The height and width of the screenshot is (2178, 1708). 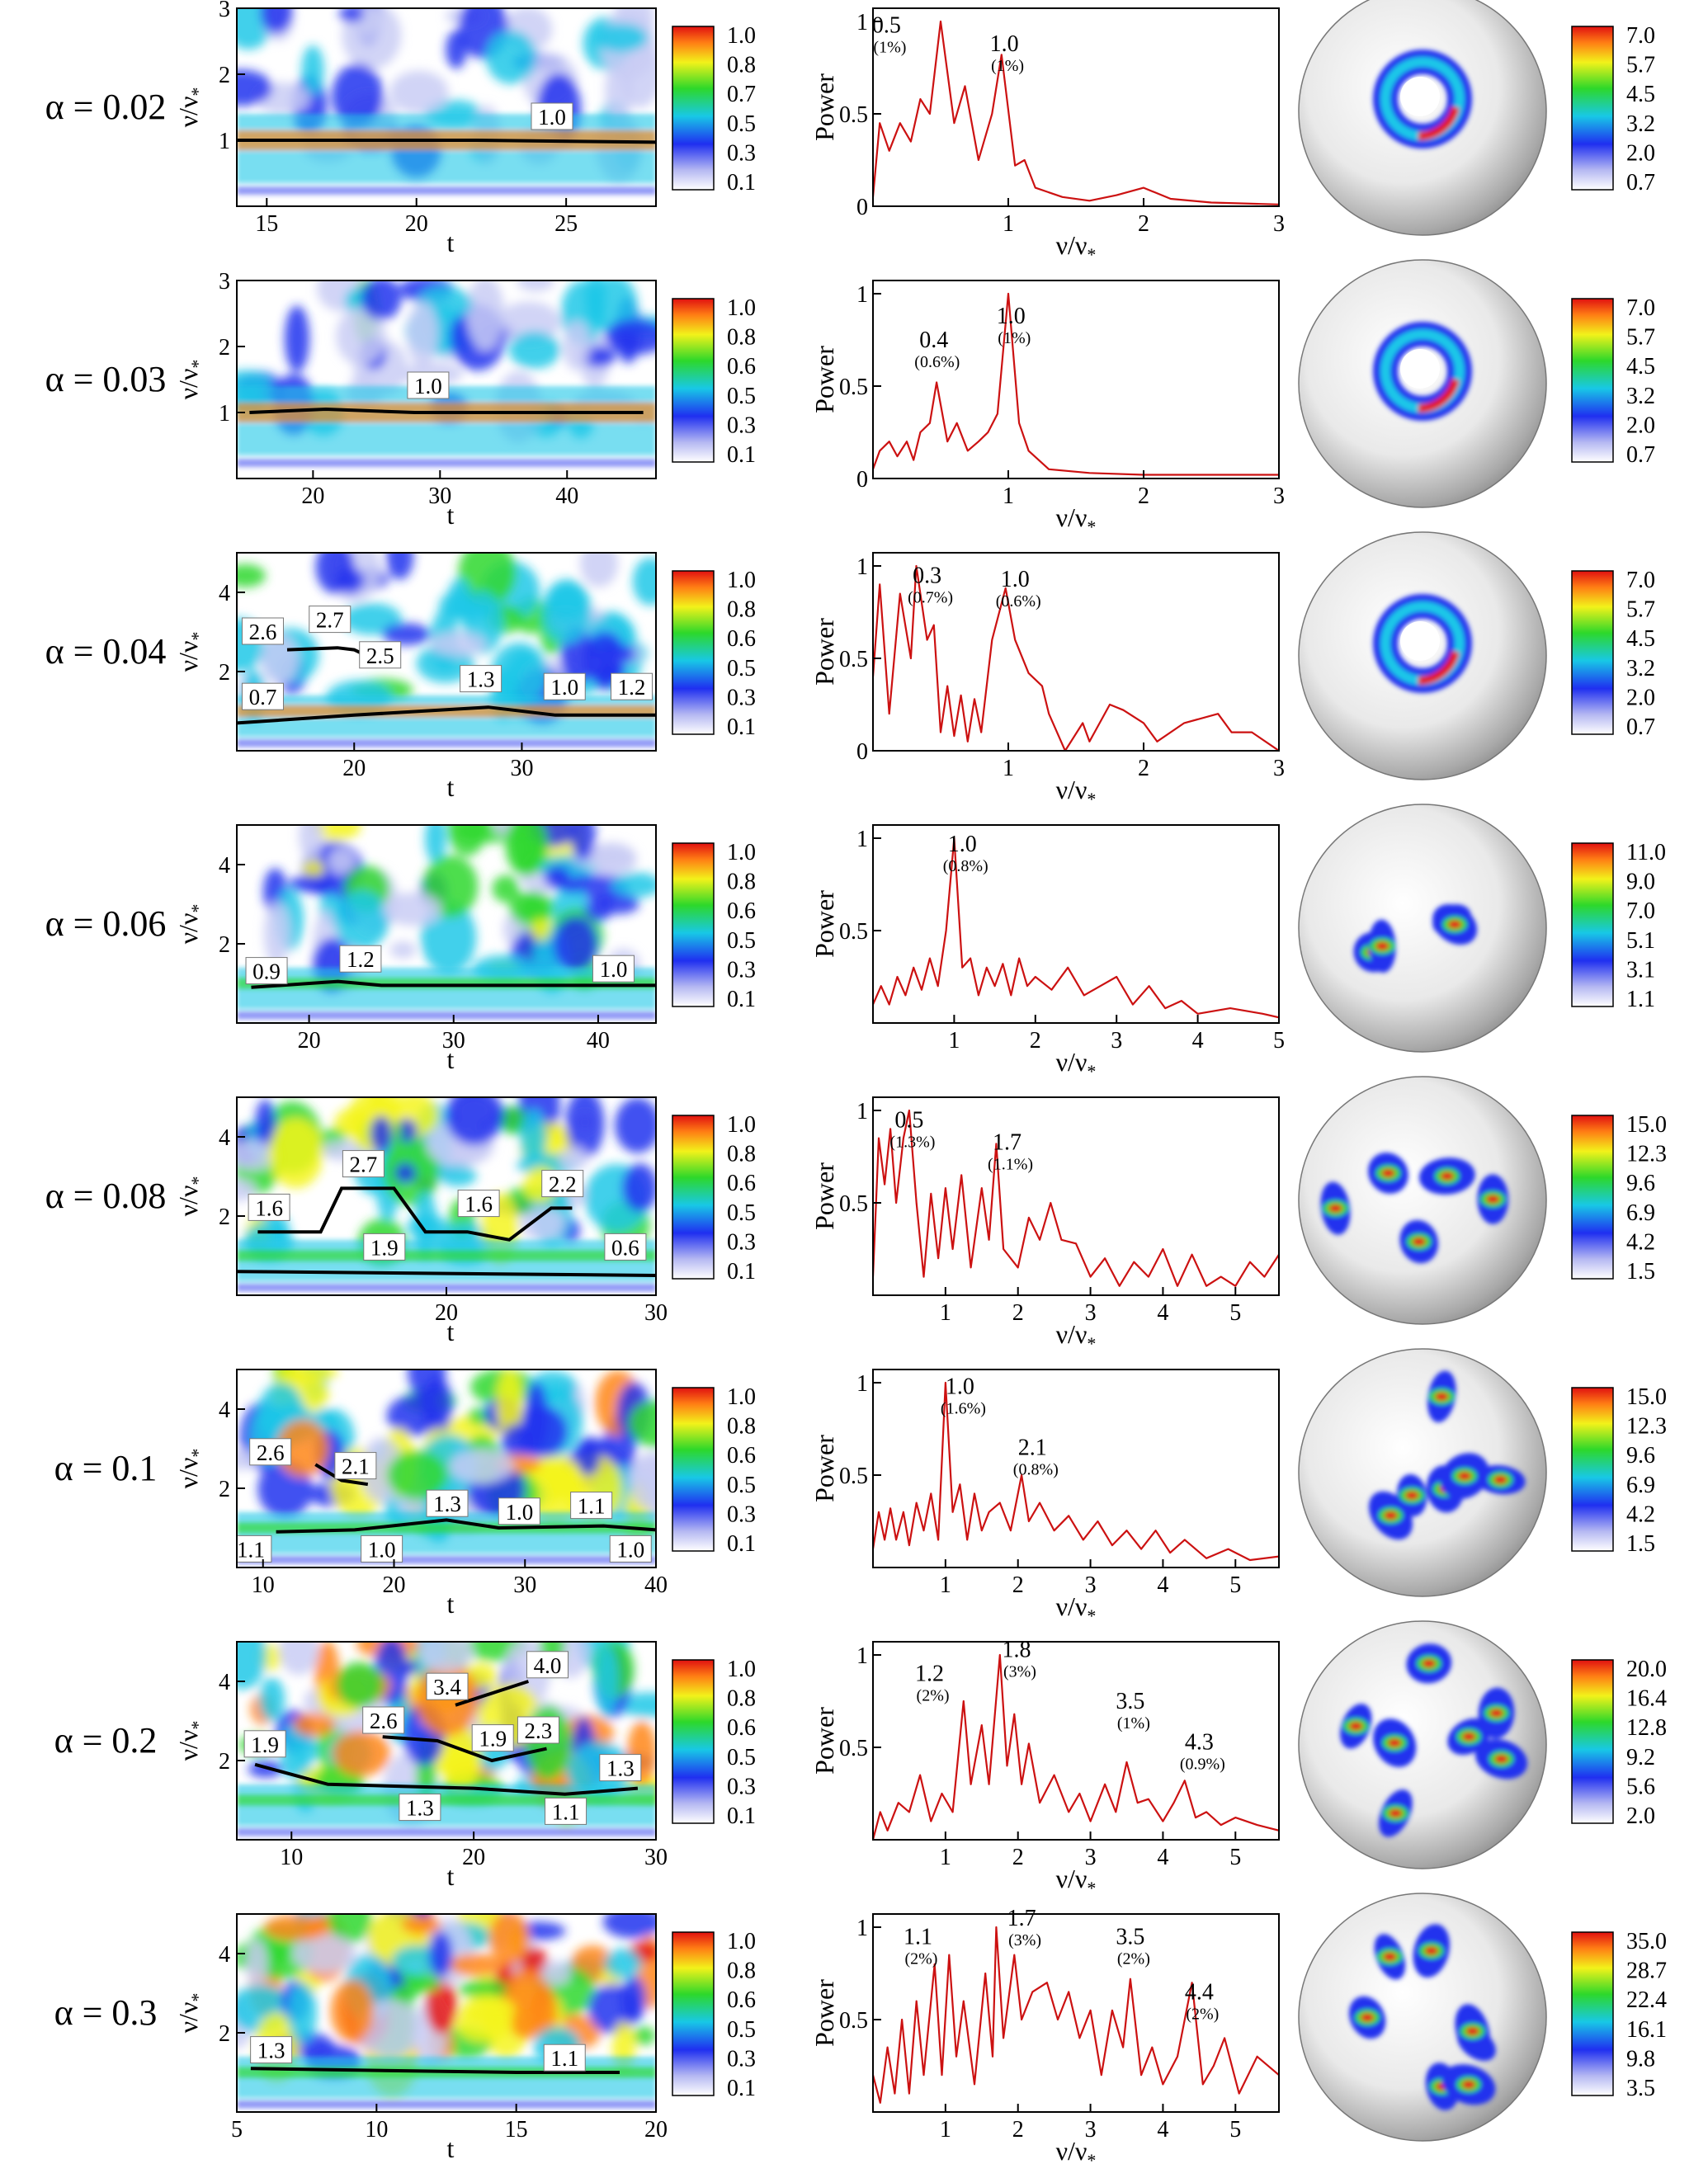 What do you see at coordinates (693, 108) in the screenshot?
I see `wavelet-colorbar` at bounding box center [693, 108].